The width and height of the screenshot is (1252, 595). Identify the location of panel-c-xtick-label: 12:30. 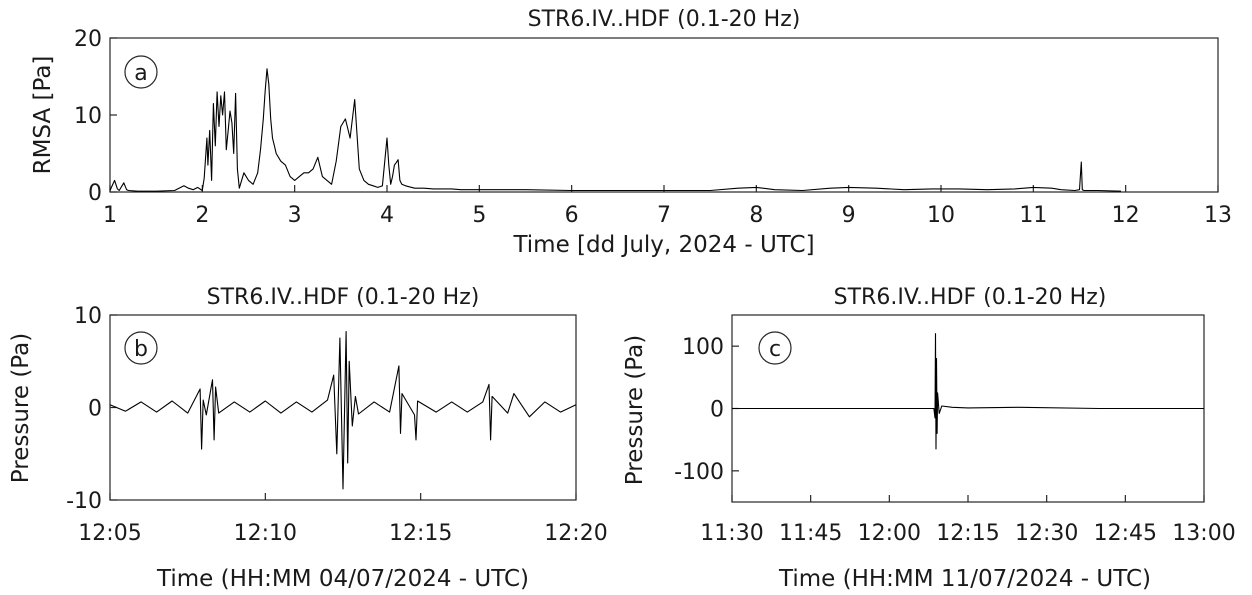
(1046, 533).